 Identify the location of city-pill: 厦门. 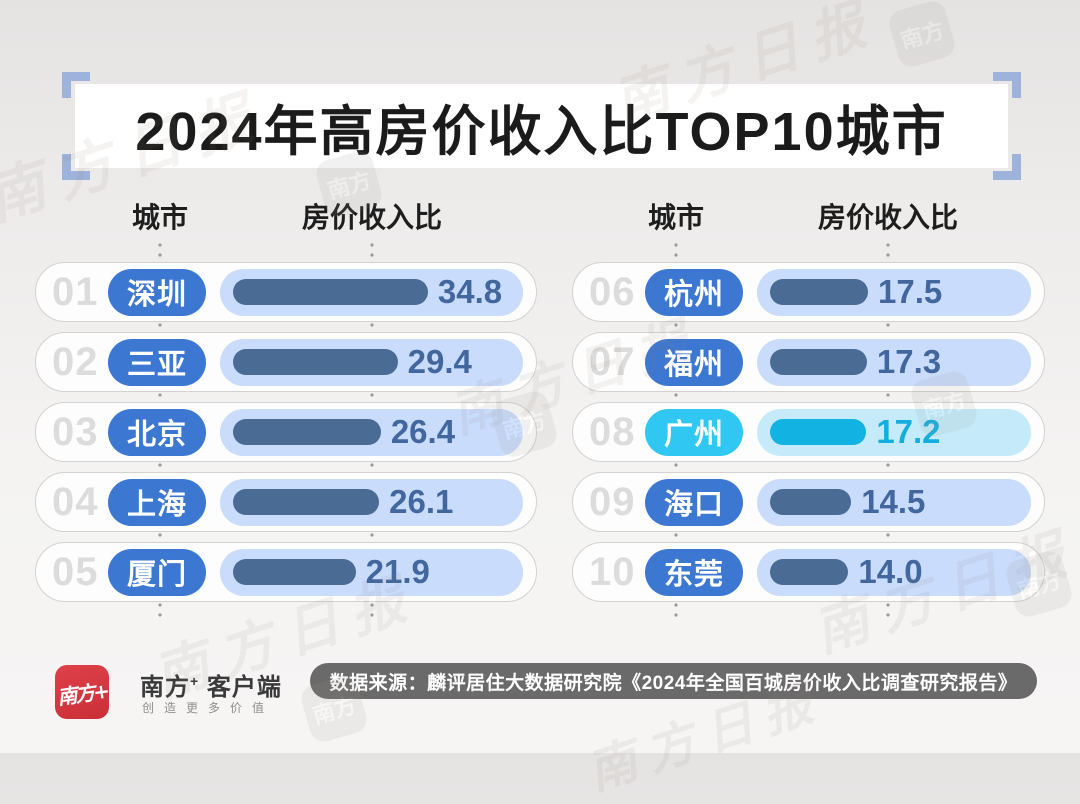
(157, 572).